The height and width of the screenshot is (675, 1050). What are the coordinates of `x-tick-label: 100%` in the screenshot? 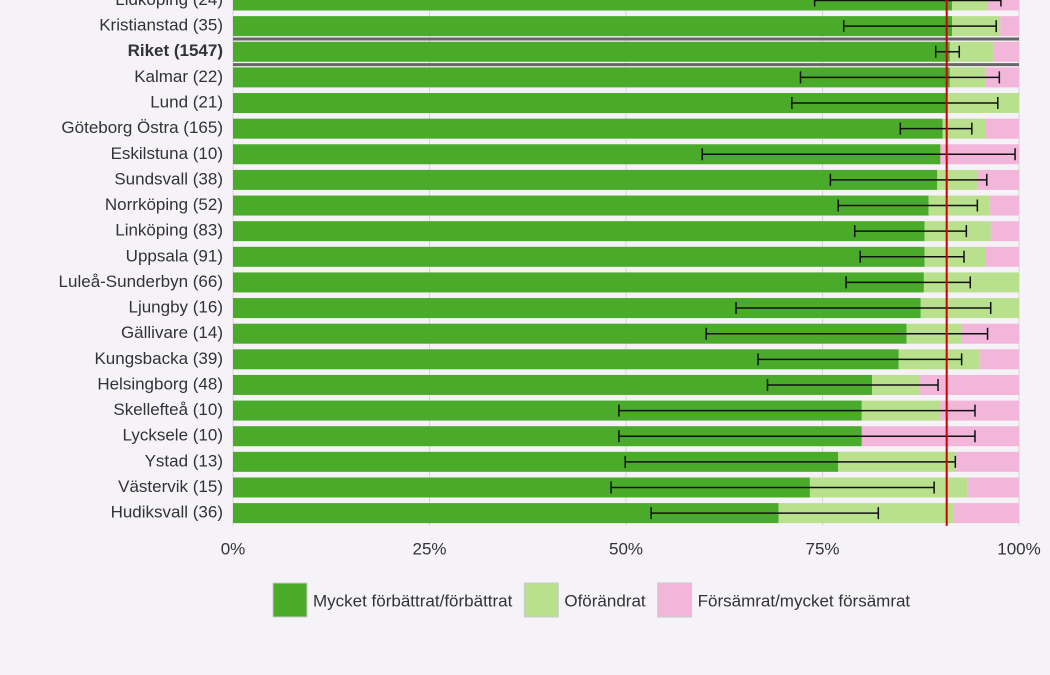 It's located at (1018, 548).